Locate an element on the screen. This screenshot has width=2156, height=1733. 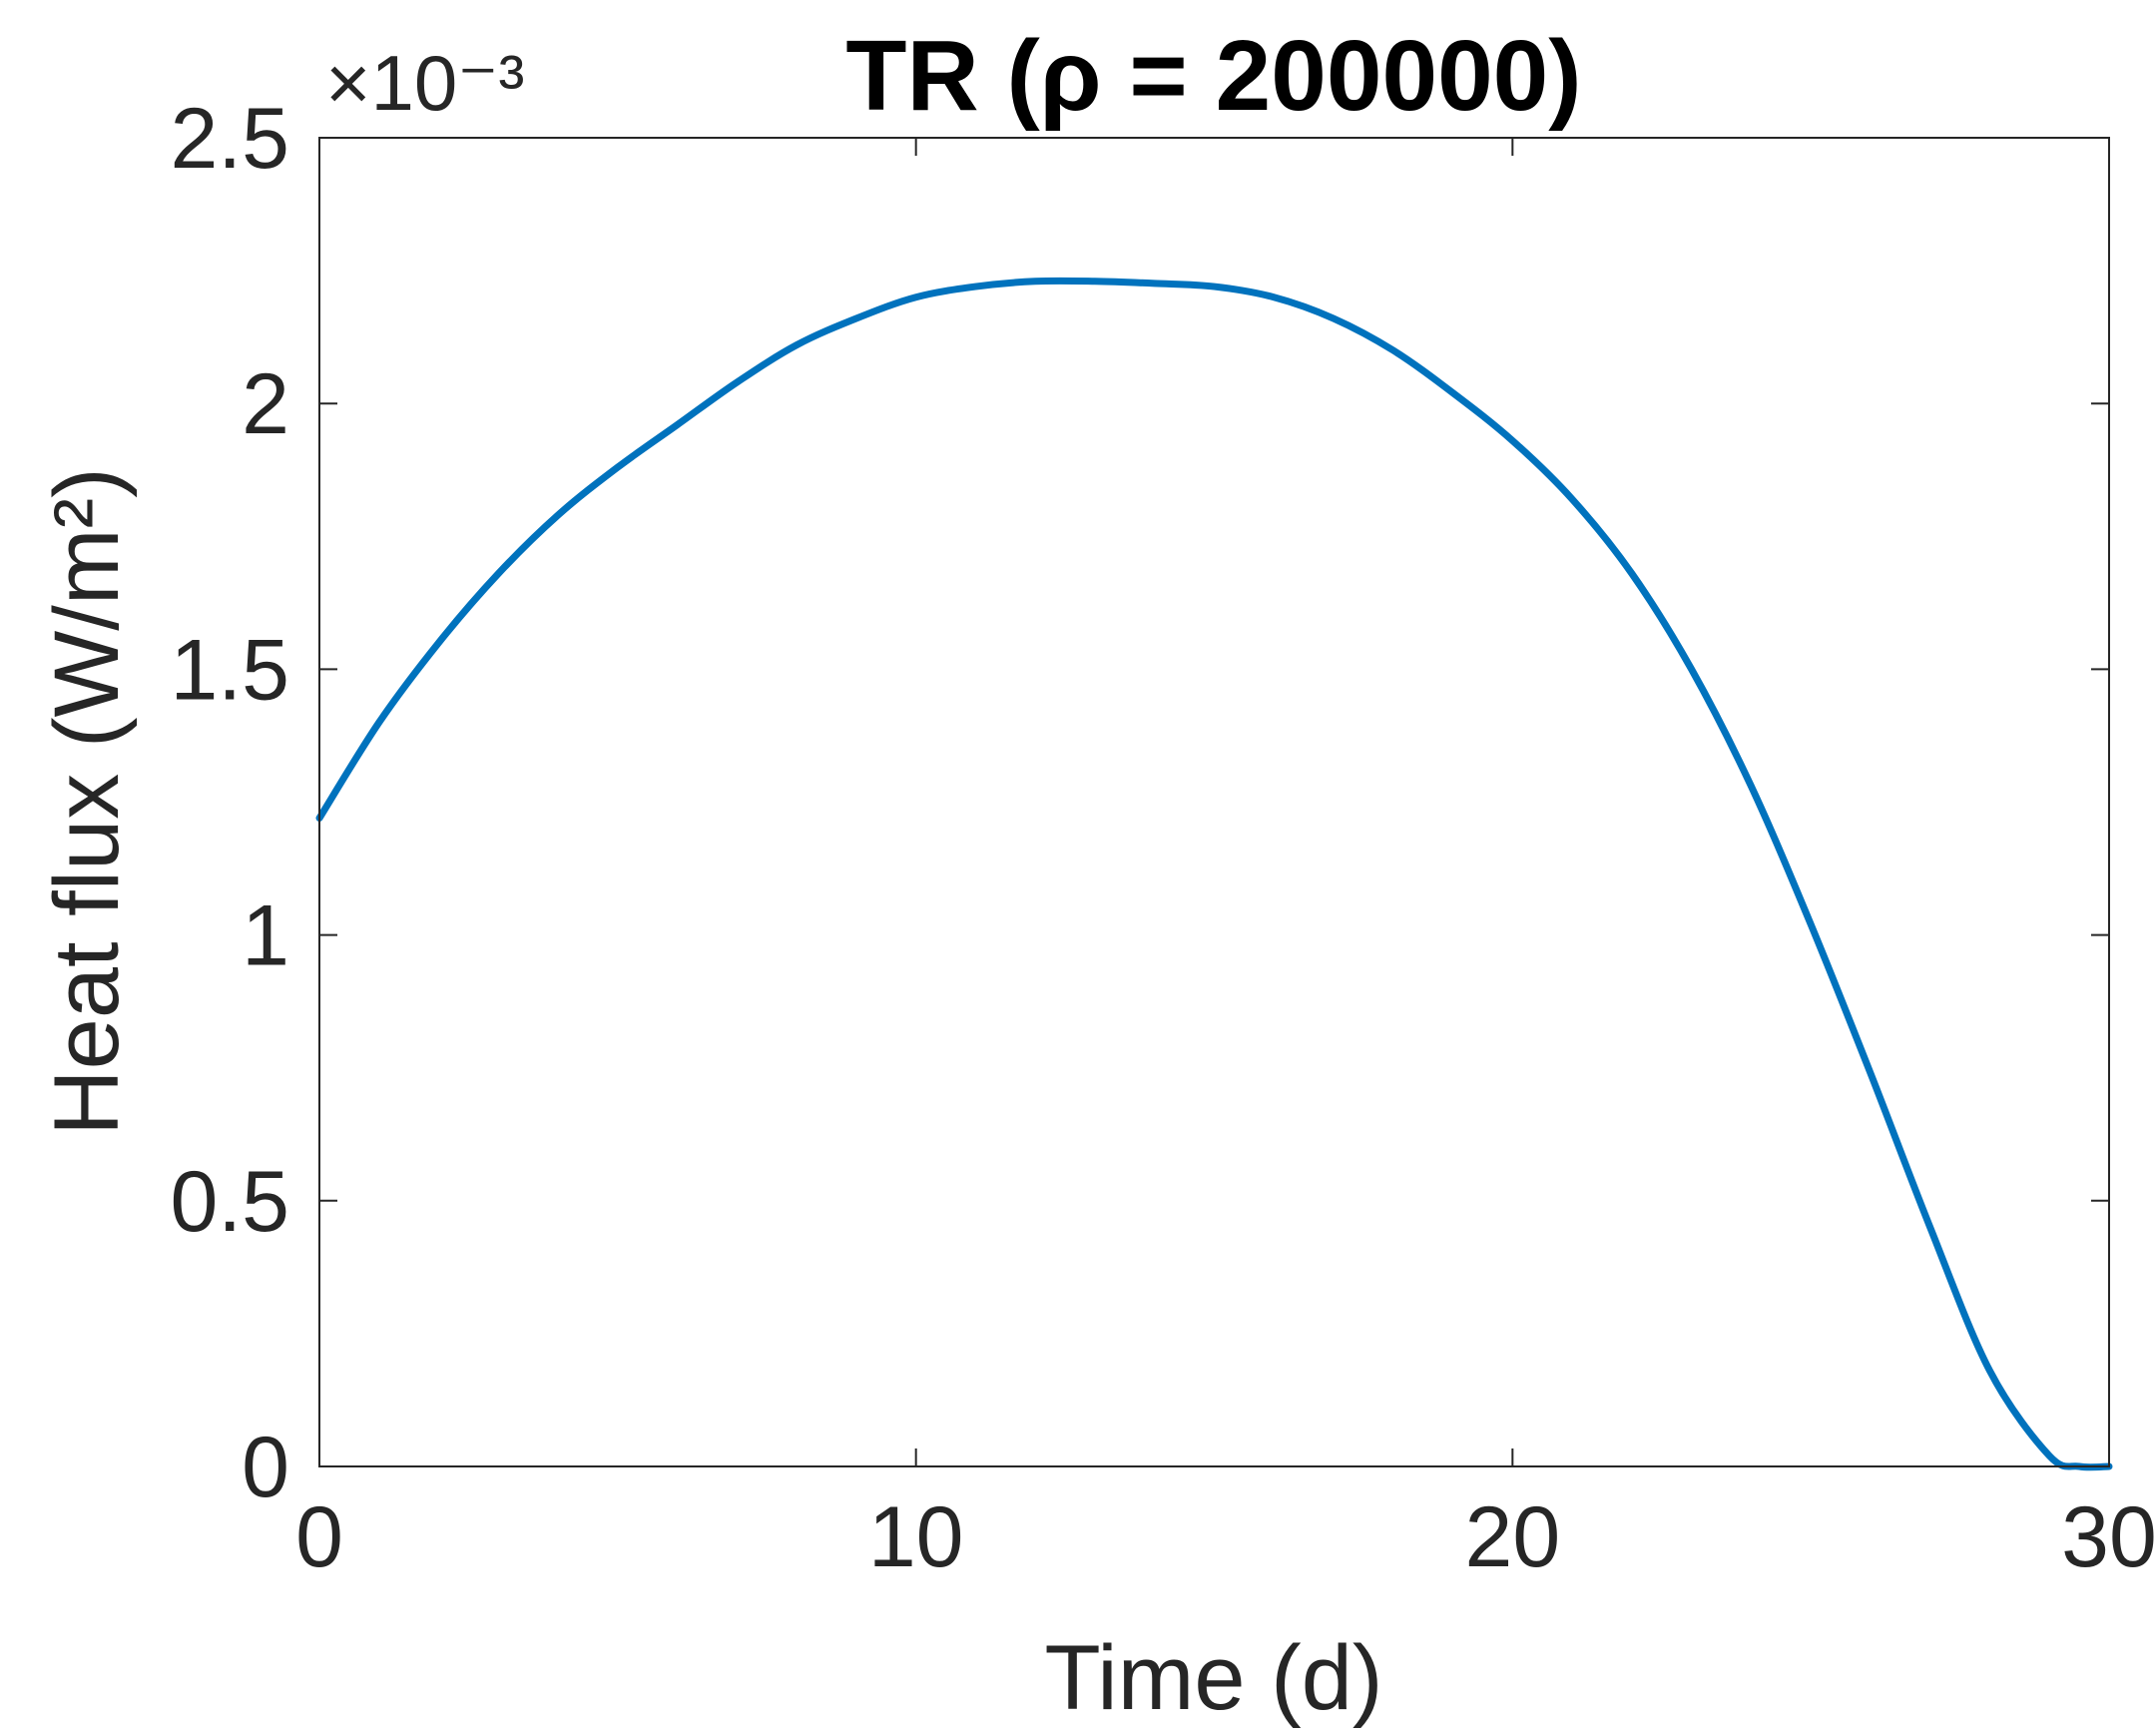
x-tick-label: 20 is located at coordinates (1512, 1537).